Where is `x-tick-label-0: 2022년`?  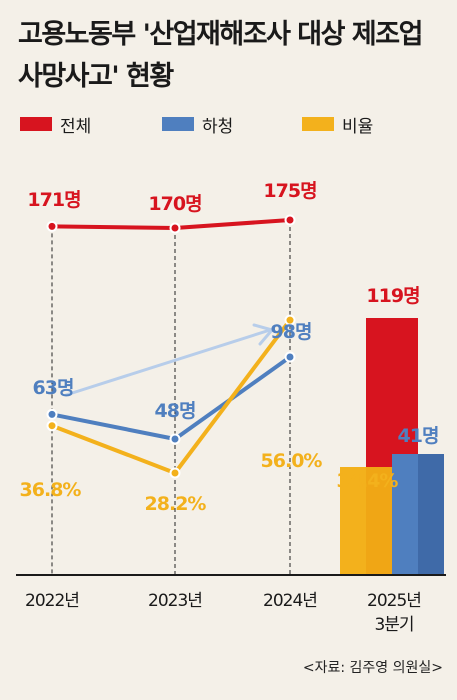 x-tick-label-0: 2022년 is located at coordinates (52, 601).